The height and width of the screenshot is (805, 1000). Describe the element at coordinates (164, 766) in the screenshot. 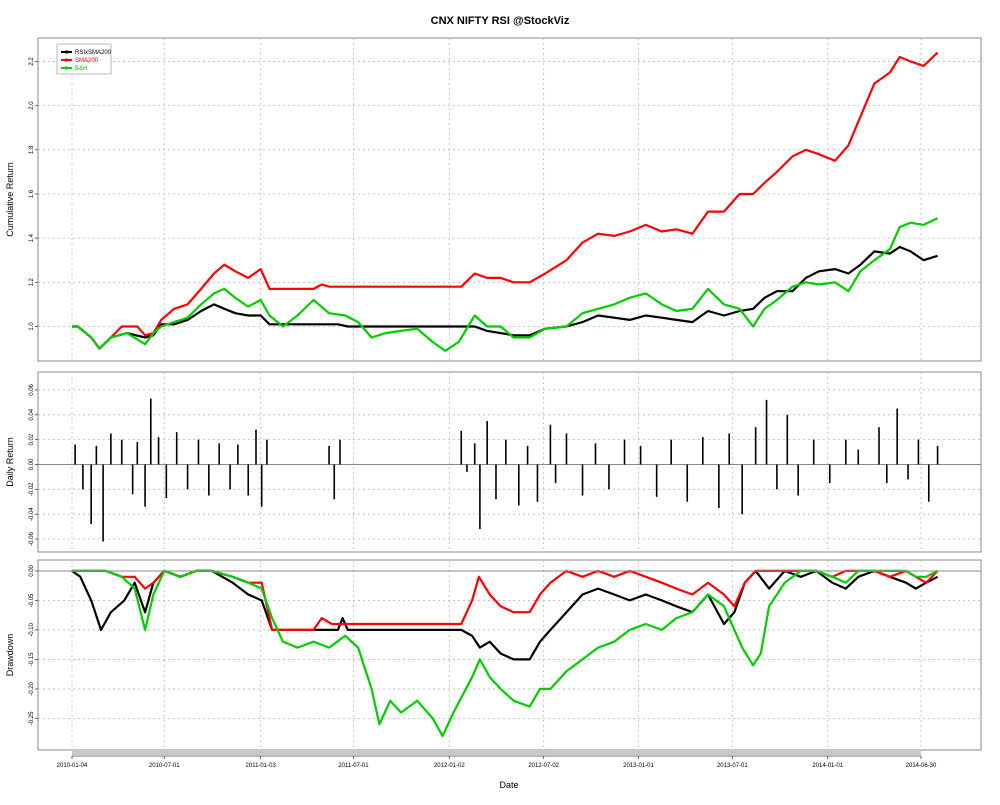

I see `x-tick-label: 2010-07-01` at that location.